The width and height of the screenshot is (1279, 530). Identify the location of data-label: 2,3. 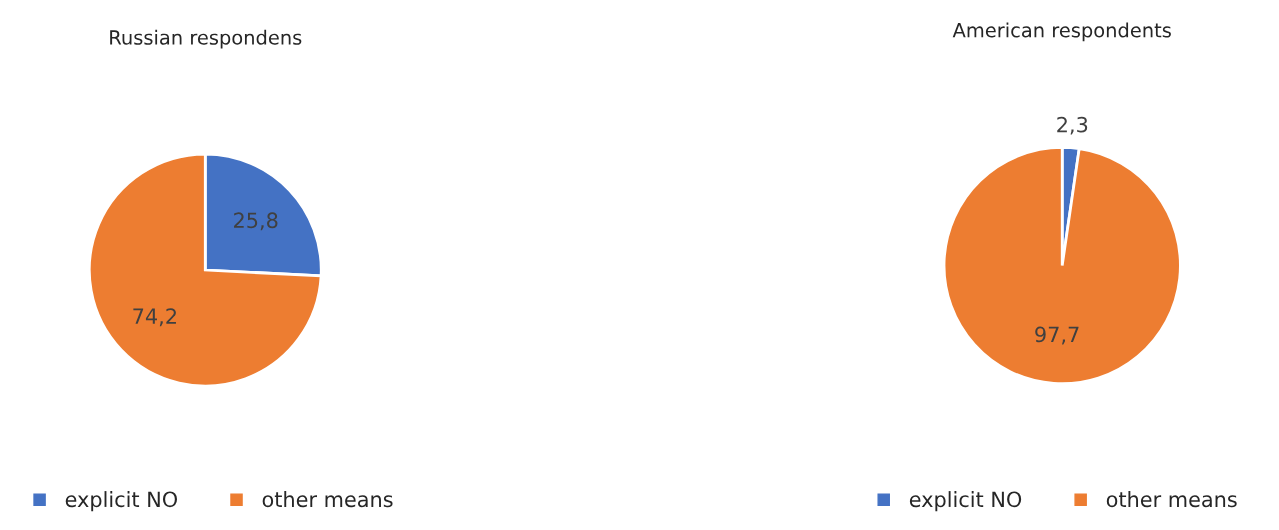
(1072, 125).